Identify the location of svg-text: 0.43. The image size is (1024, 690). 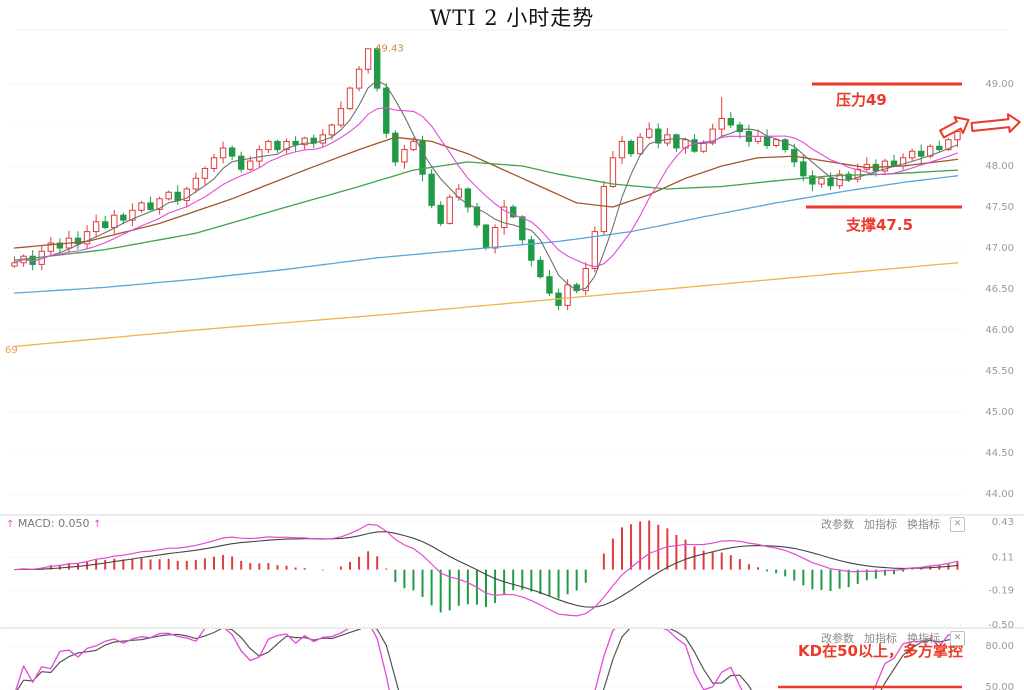
(1003, 522).